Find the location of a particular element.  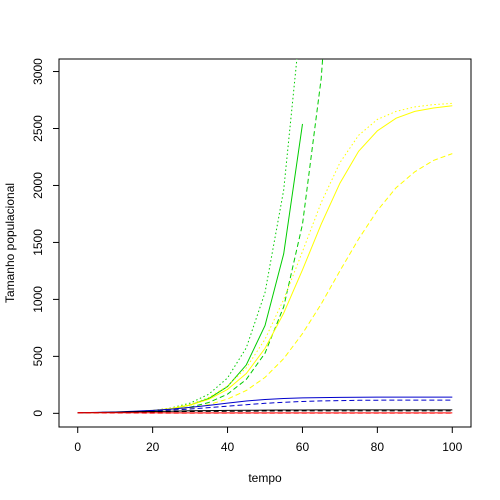

y-axis-title: Tamanho populacional is located at coordinates (10, 243).